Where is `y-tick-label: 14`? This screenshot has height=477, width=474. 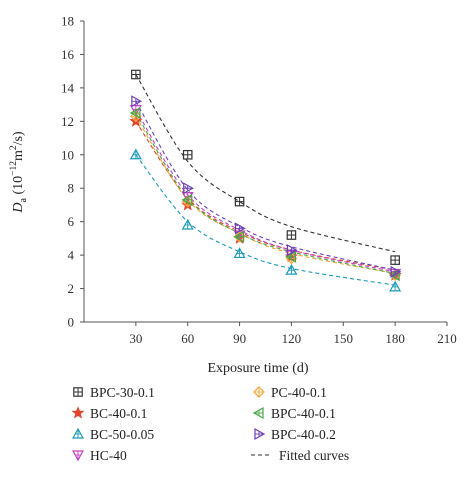
y-tick-label: 14 is located at coordinates (68, 87).